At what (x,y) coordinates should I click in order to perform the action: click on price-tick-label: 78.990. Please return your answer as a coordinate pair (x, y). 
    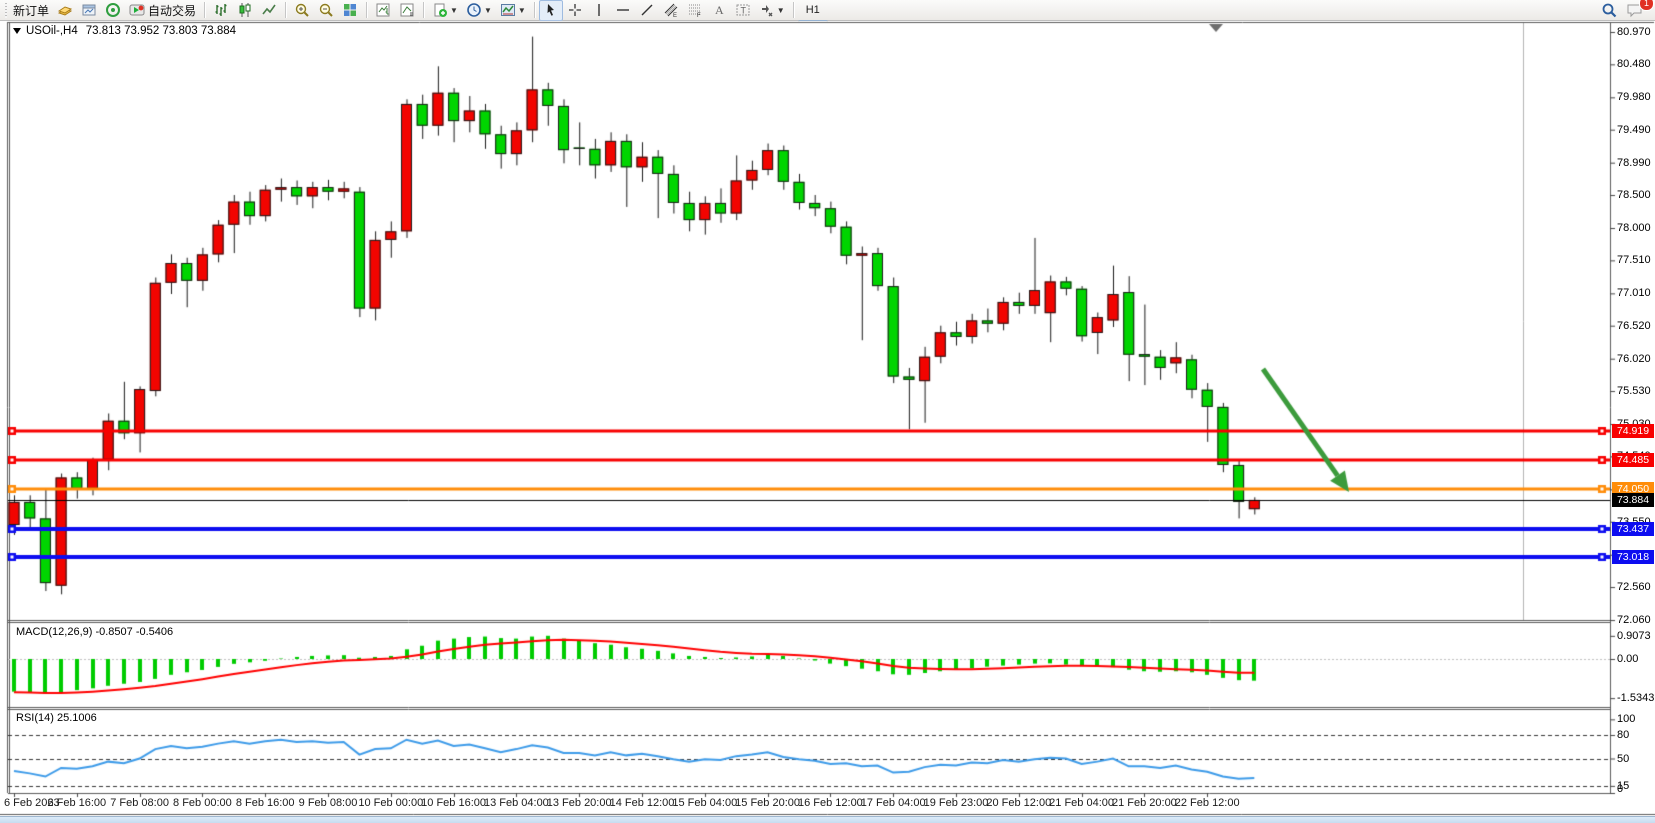
    Looking at the image, I should click on (1634, 162).